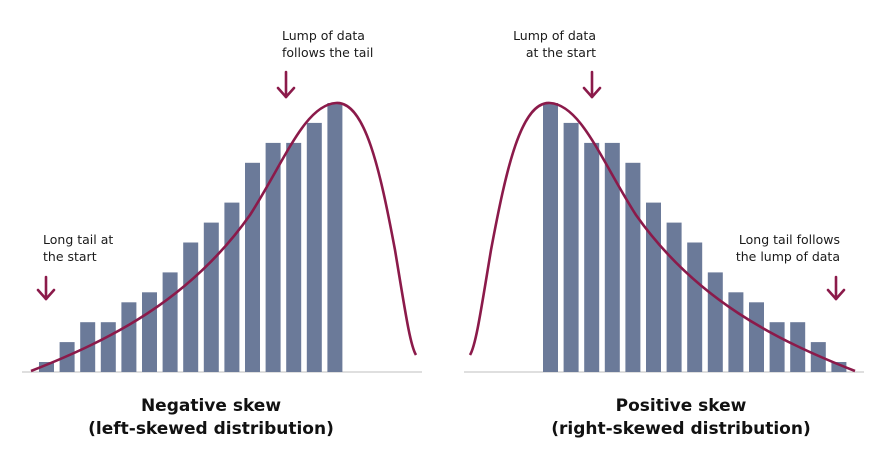 The image size is (880, 467). What do you see at coordinates (327, 44) in the screenshot?
I see `annotation-left-lump: Lump of data follows the tail` at bounding box center [327, 44].